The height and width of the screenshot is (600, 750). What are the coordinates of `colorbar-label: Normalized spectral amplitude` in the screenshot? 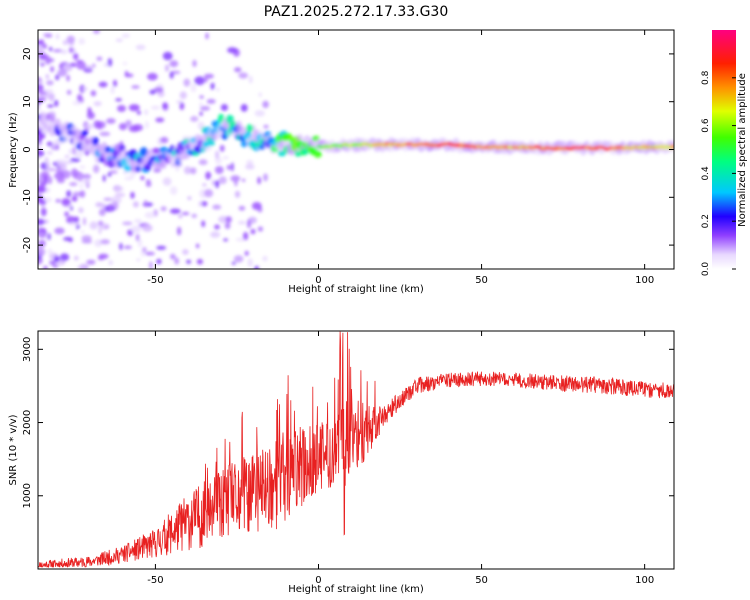 It's located at (742, 150).